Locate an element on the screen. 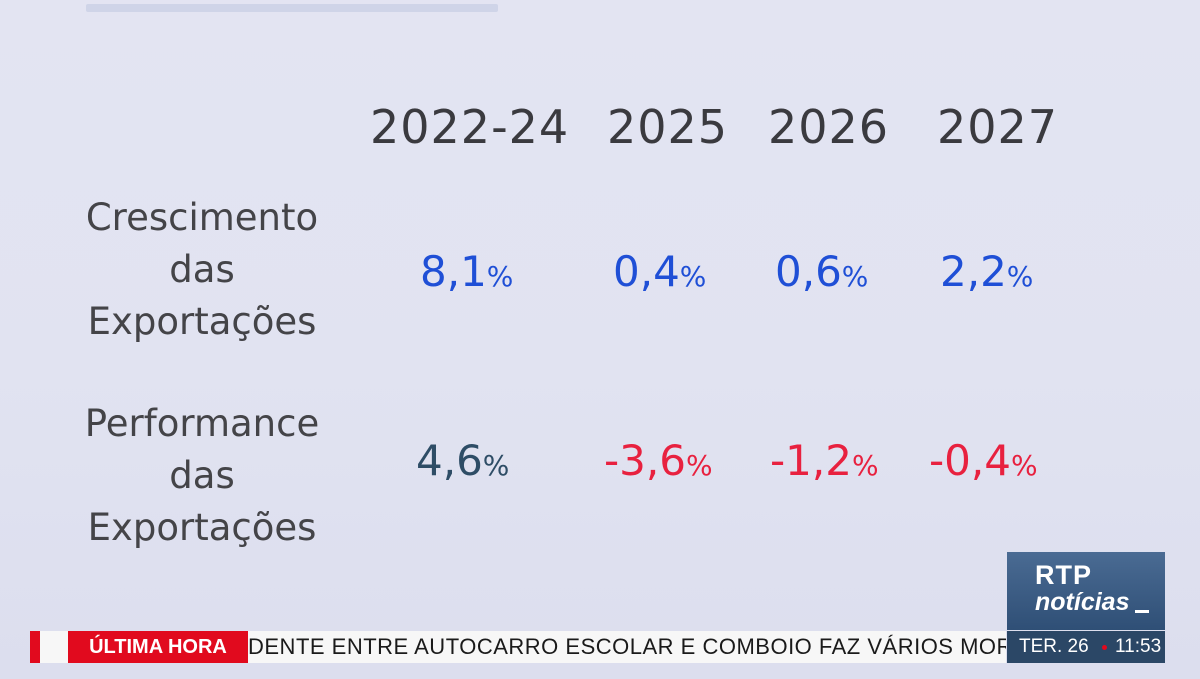 This screenshot has height=679, width=1200. broadcast-clock: TER. 26 11:53 is located at coordinates (1086, 647).